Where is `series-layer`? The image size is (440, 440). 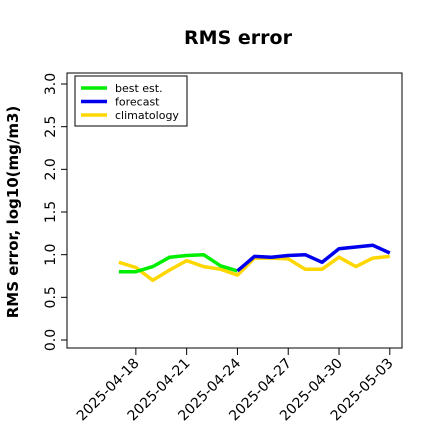 series-layer is located at coordinates (254, 263).